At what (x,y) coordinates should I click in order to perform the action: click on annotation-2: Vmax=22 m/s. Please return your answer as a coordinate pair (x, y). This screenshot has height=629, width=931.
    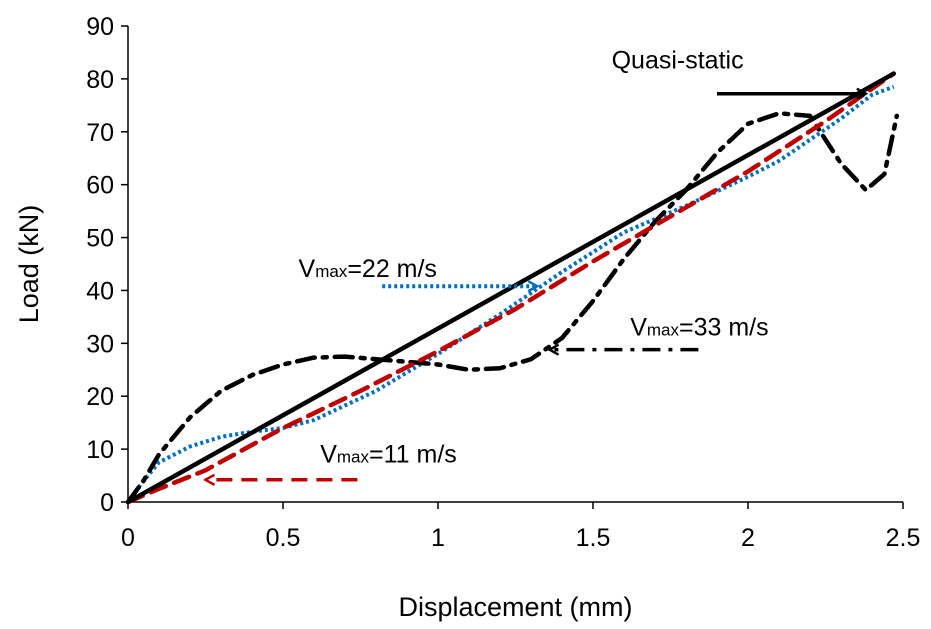
    Looking at the image, I should click on (418, 270).